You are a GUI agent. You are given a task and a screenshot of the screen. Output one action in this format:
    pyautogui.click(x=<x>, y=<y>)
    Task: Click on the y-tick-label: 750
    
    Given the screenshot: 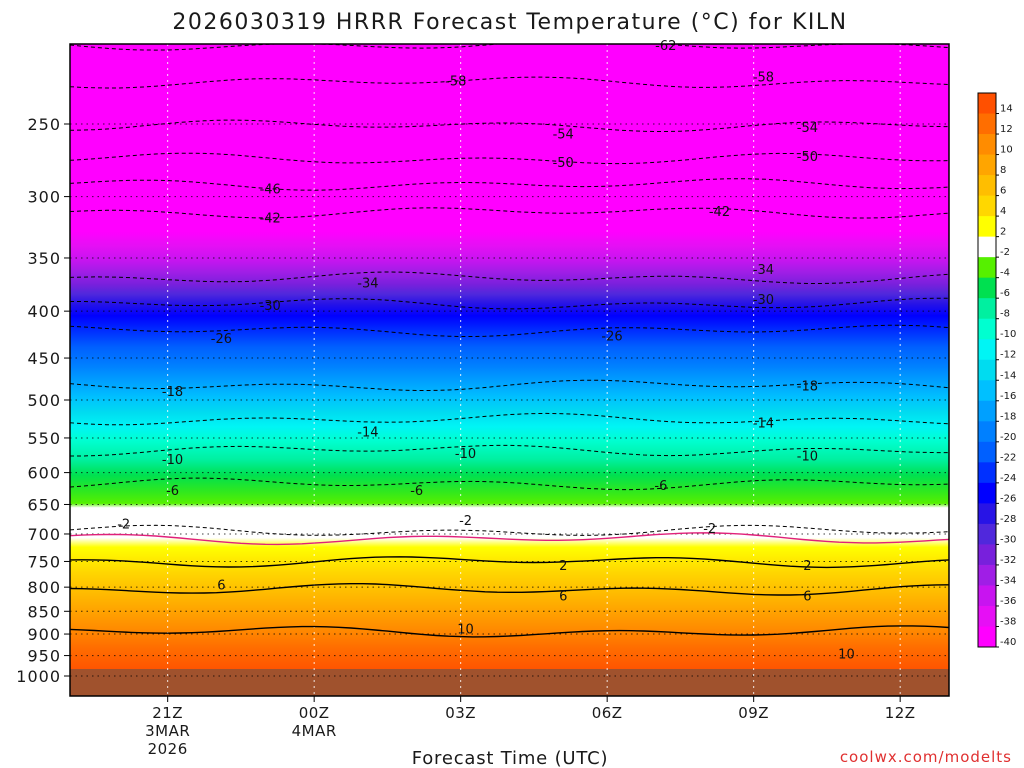 What is the action you would take?
    pyautogui.click(x=44, y=561)
    